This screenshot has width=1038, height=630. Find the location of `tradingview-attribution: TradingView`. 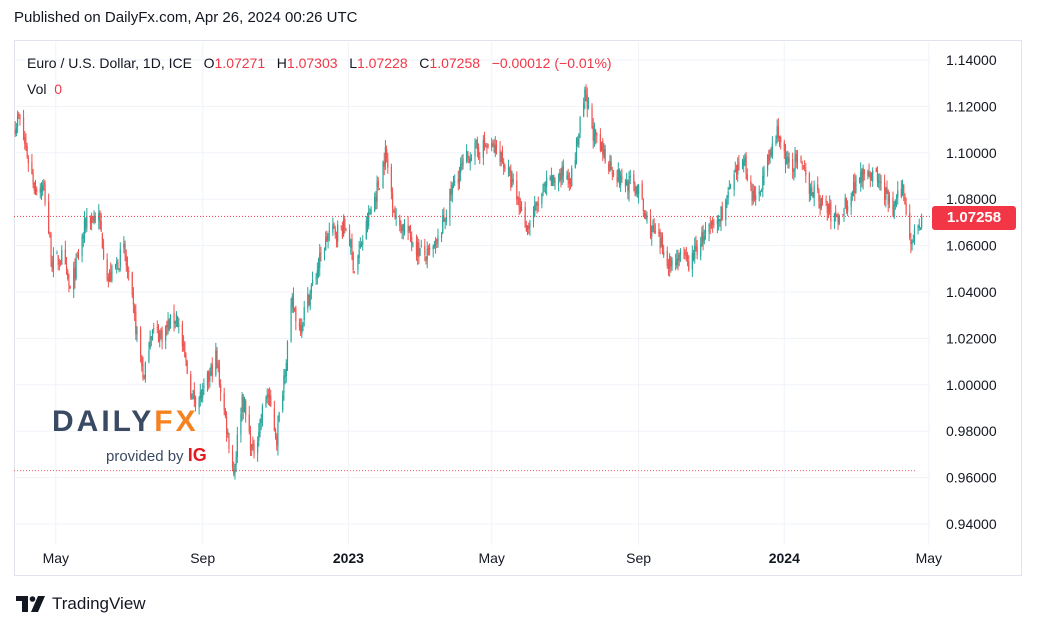

tradingview-attribution: TradingView is located at coordinates (81, 604).